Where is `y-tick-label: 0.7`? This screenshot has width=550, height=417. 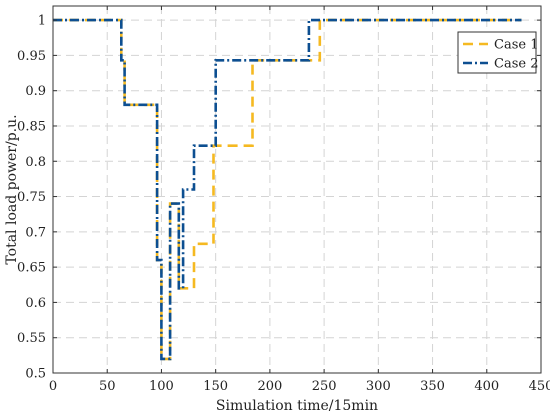 y-tick-label: 0.7 is located at coordinates (35, 232).